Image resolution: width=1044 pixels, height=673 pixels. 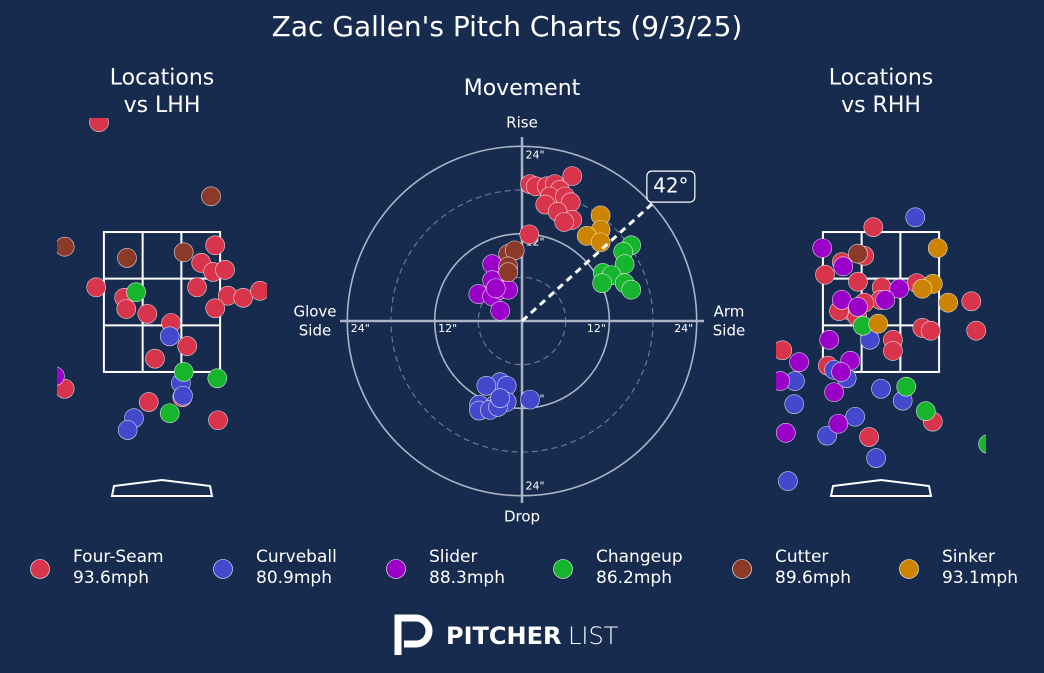 I want to click on logo-icon, so click(x=413, y=634).